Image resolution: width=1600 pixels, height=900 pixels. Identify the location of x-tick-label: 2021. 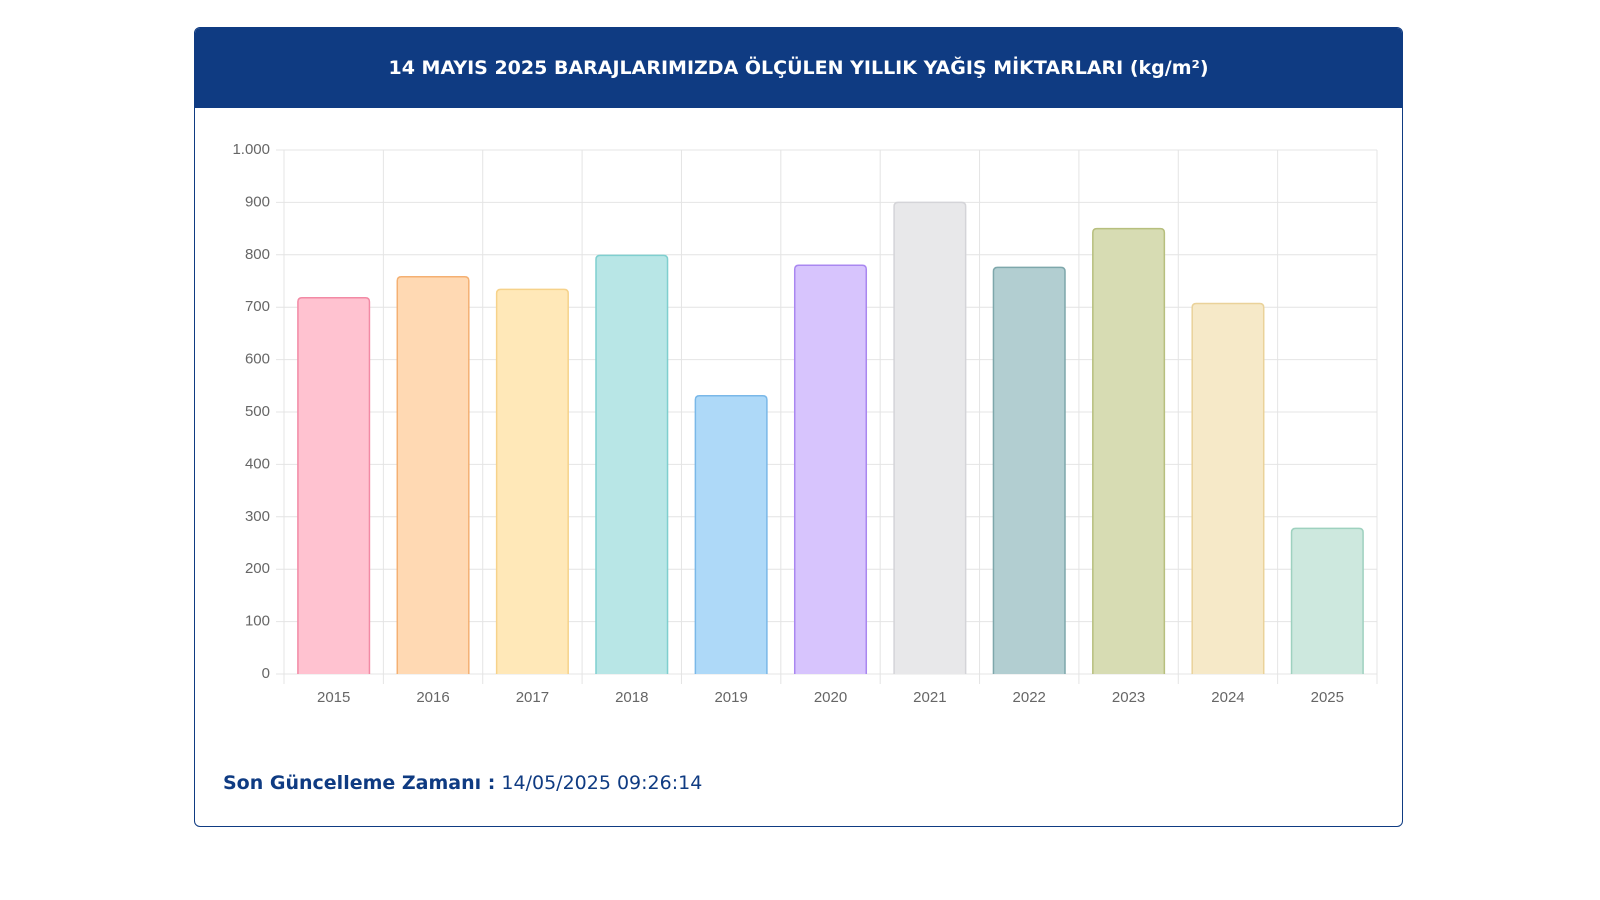
(929, 697).